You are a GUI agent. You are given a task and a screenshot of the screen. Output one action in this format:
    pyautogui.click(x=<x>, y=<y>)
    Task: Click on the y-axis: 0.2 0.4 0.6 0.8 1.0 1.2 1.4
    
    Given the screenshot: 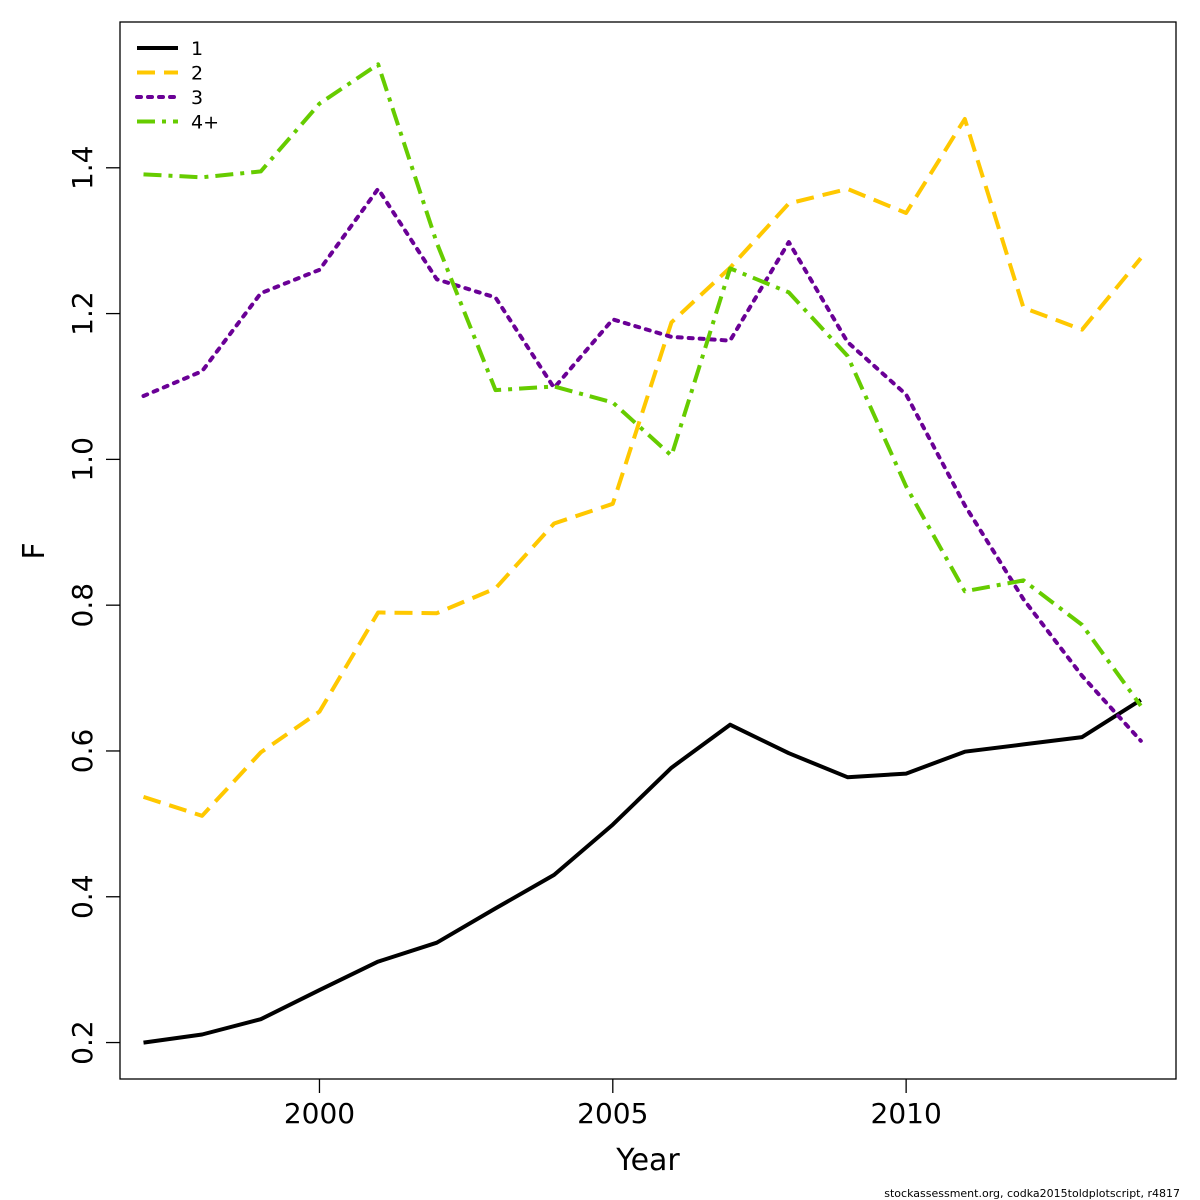 What is the action you would take?
    pyautogui.click(x=93, y=605)
    